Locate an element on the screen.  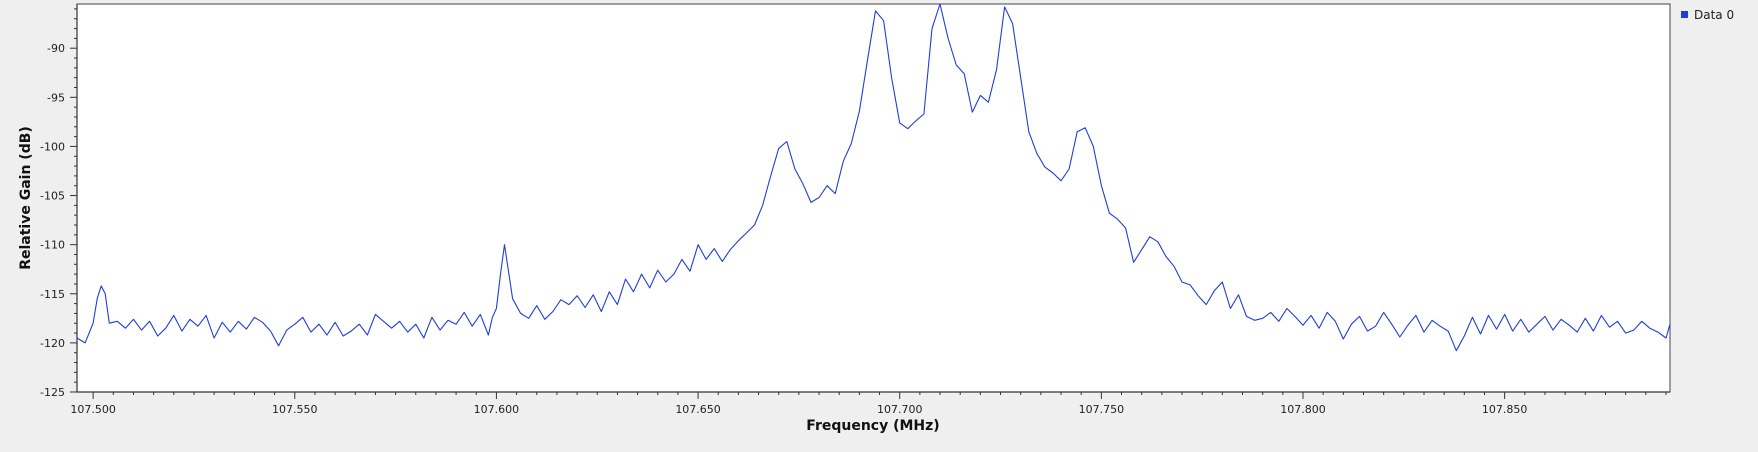
x-tick-label: 107.500 is located at coordinates (93, 409).